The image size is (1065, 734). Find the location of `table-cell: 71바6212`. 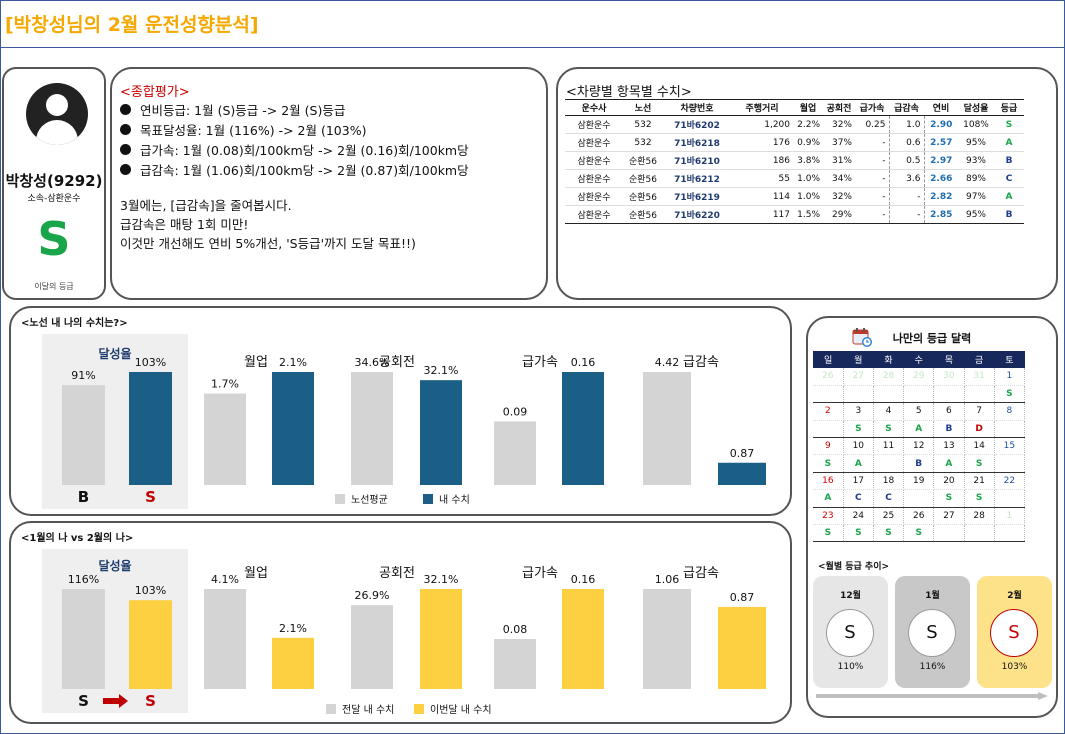

table-cell: 71바6212 is located at coordinates (697, 178).